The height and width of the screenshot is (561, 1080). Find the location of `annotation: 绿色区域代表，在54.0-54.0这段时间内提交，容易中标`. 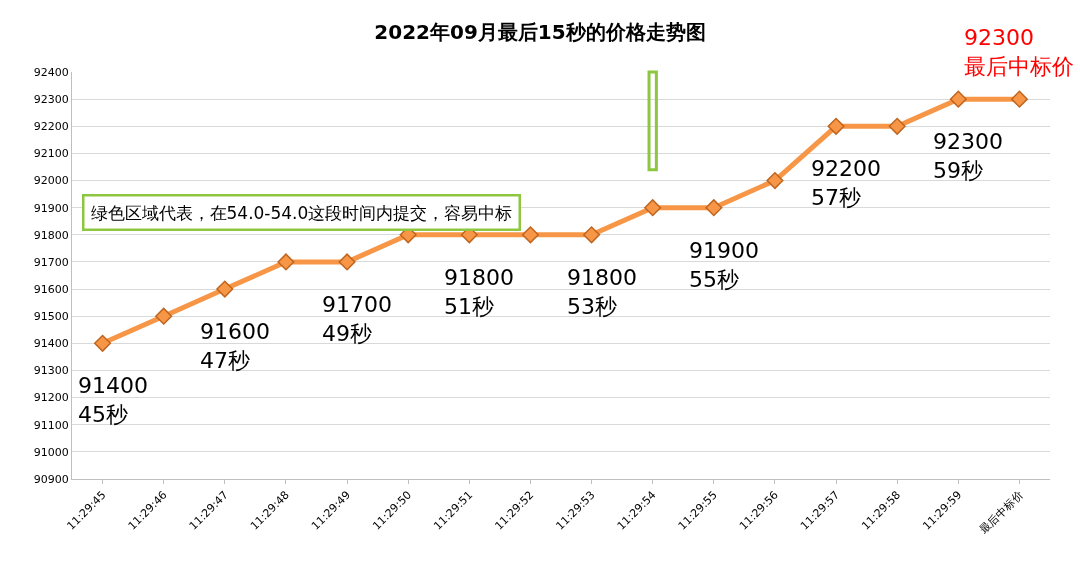

annotation: 绿色区域代表，在54.0-54.0这段时间内提交，容易中标 is located at coordinates (301, 212).